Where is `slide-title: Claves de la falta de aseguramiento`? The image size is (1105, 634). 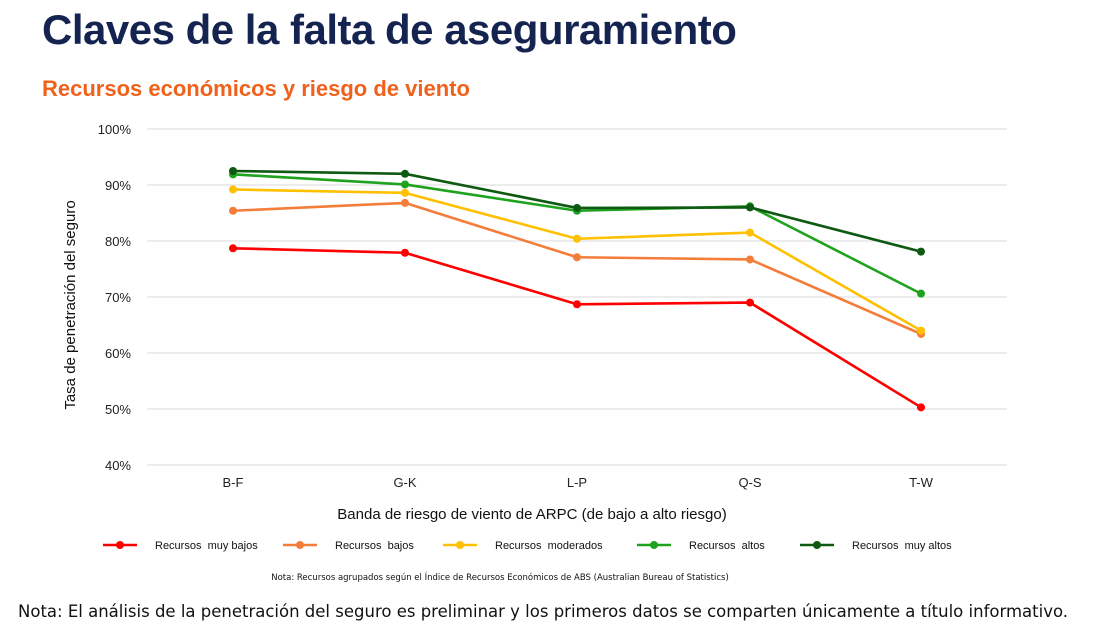 slide-title: Claves de la falta de aseguramiento is located at coordinates (389, 29).